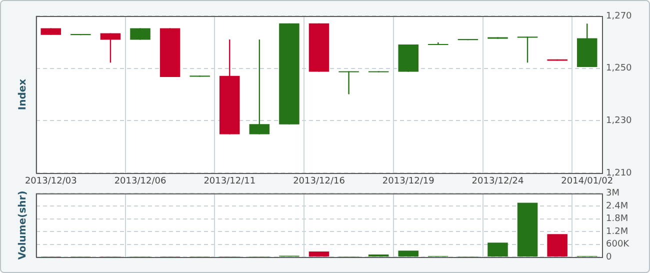 The height and width of the screenshot is (273, 650). What do you see at coordinates (230, 181) in the screenshot?
I see `x-tick-label: 2013/12/11` at bounding box center [230, 181].